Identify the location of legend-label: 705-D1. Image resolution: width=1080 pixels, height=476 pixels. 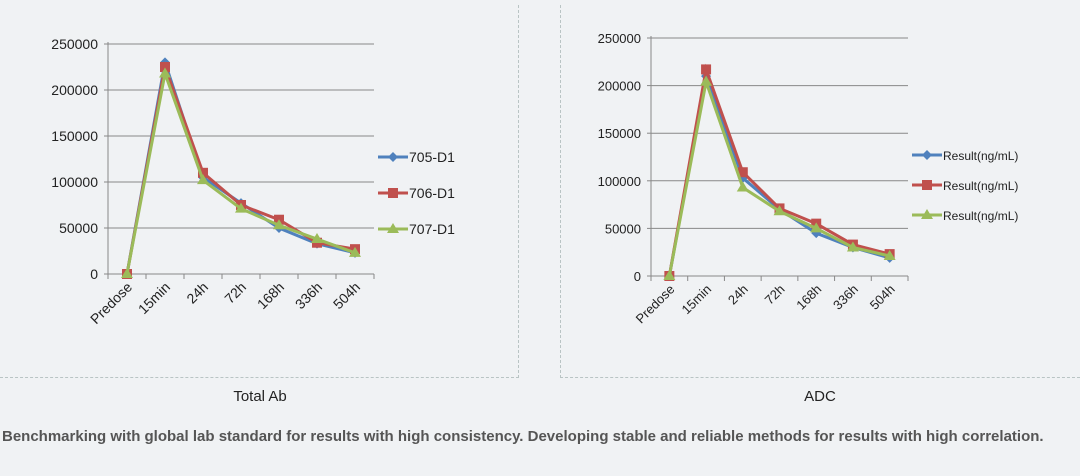
(432, 157).